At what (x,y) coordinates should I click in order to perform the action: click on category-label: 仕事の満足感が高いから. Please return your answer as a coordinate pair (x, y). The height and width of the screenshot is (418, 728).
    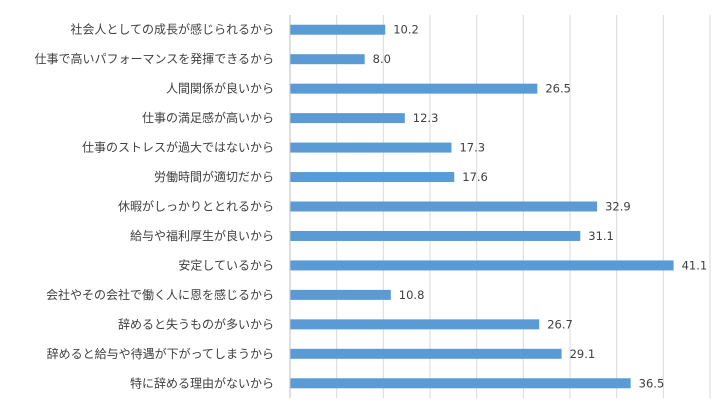
    Looking at the image, I should click on (208, 117).